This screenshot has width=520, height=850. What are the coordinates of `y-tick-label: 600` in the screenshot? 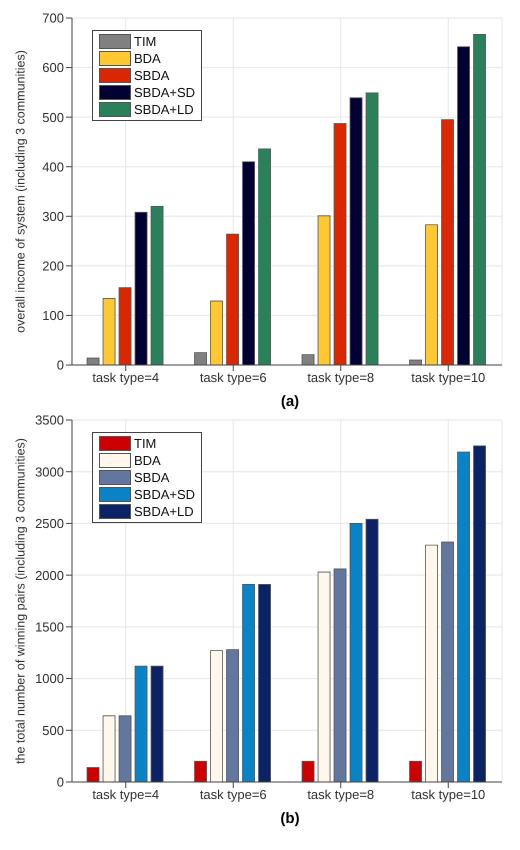 It's located at (53, 68).